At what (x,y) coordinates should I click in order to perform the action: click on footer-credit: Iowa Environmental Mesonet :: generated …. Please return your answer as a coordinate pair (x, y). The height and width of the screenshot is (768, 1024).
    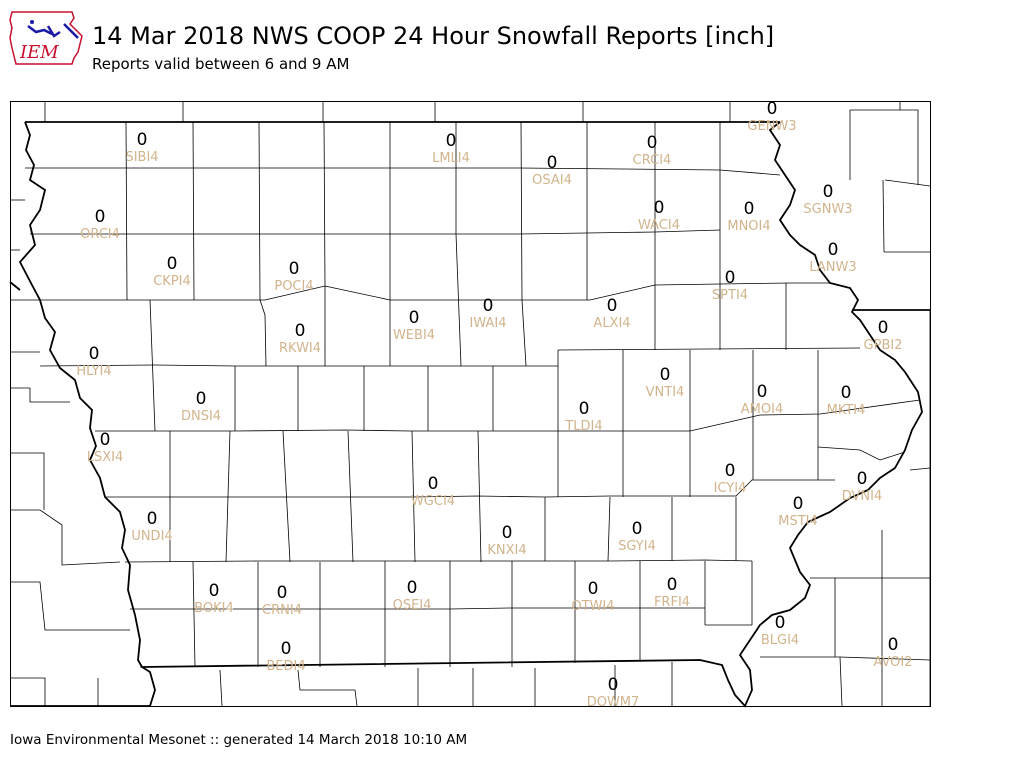
    Looking at the image, I should click on (239, 740).